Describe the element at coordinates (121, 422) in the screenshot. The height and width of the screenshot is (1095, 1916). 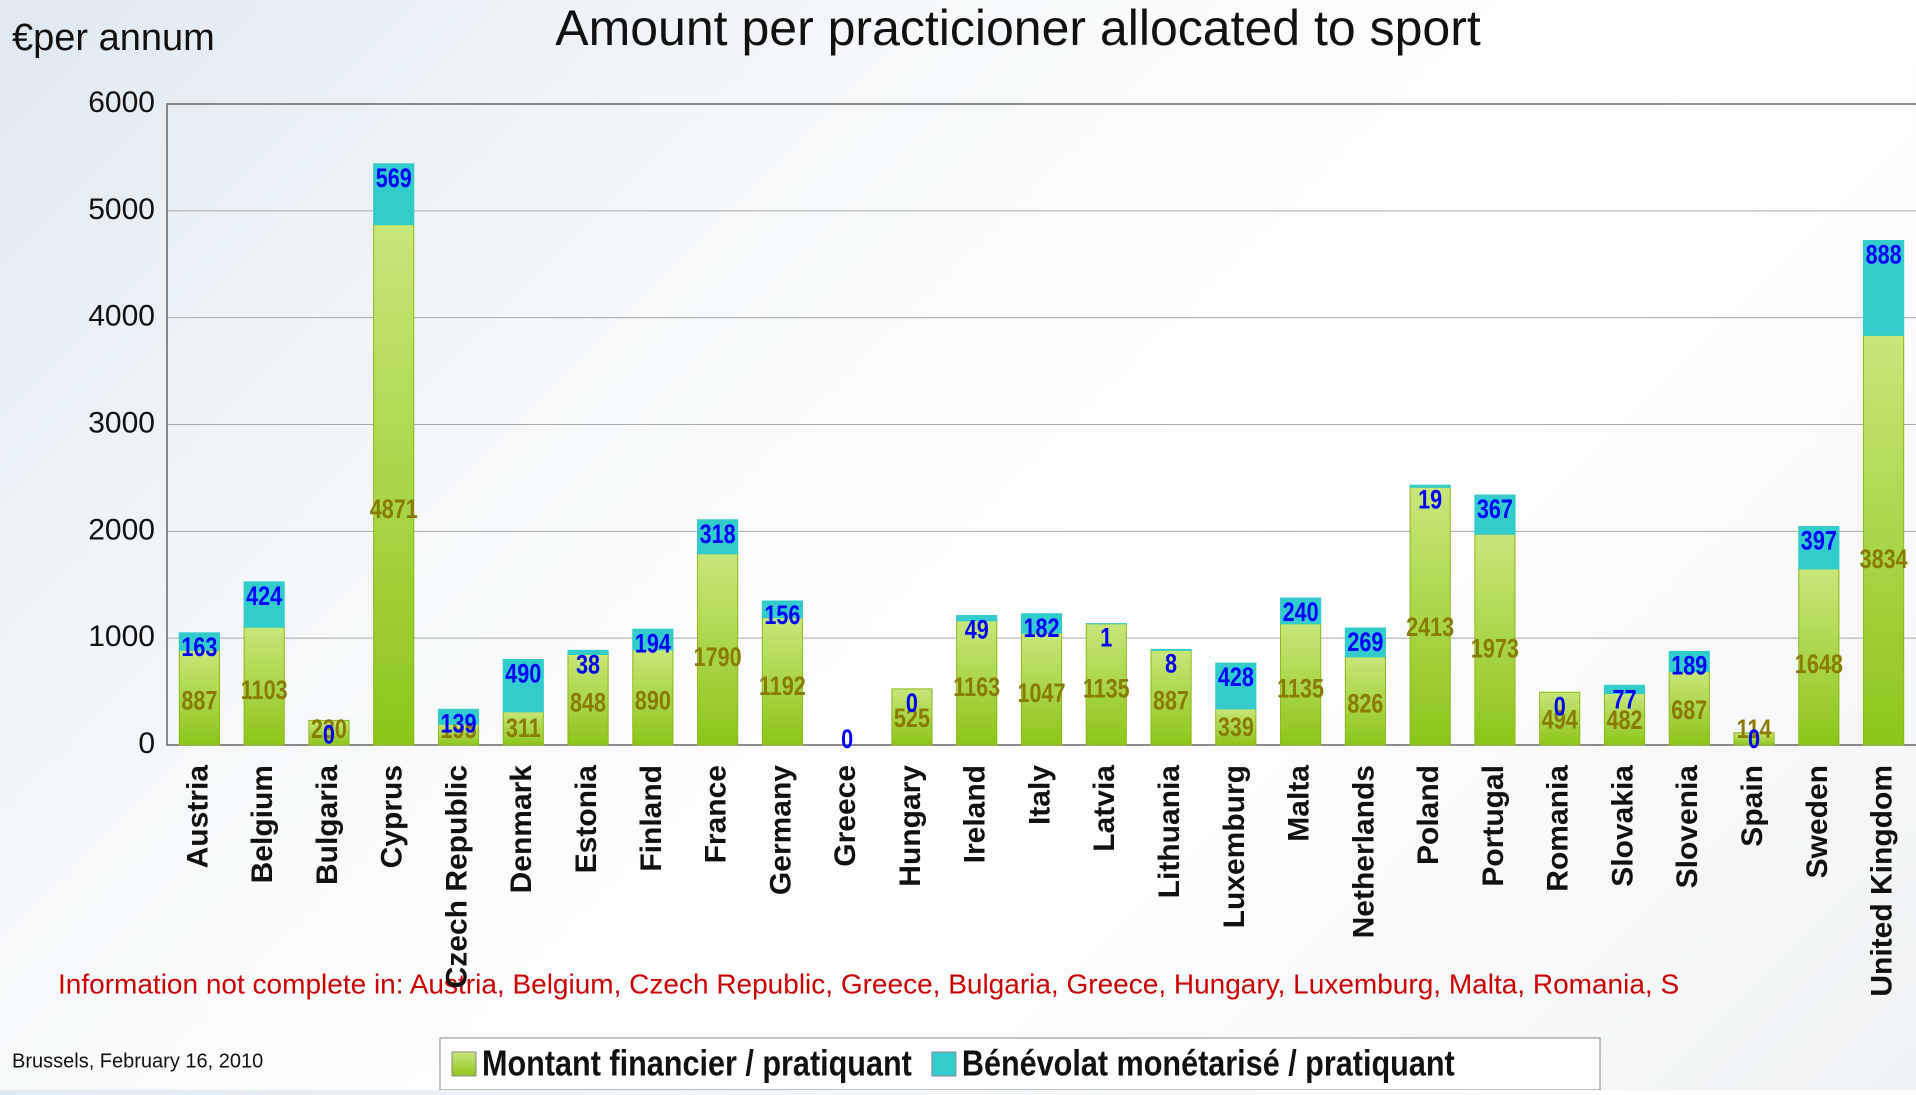
I see `y-tick-label: 3000` at that location.